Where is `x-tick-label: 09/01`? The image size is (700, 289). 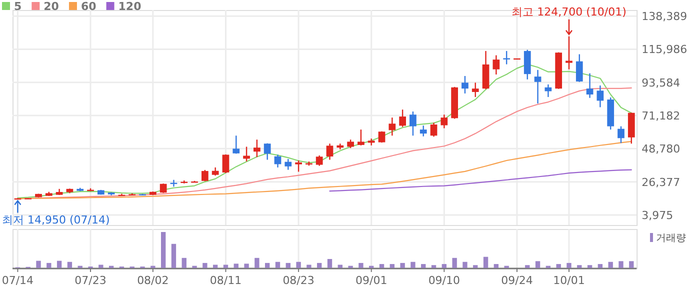
x-tick-label: 09/01 is located at coordinates (372, 280).